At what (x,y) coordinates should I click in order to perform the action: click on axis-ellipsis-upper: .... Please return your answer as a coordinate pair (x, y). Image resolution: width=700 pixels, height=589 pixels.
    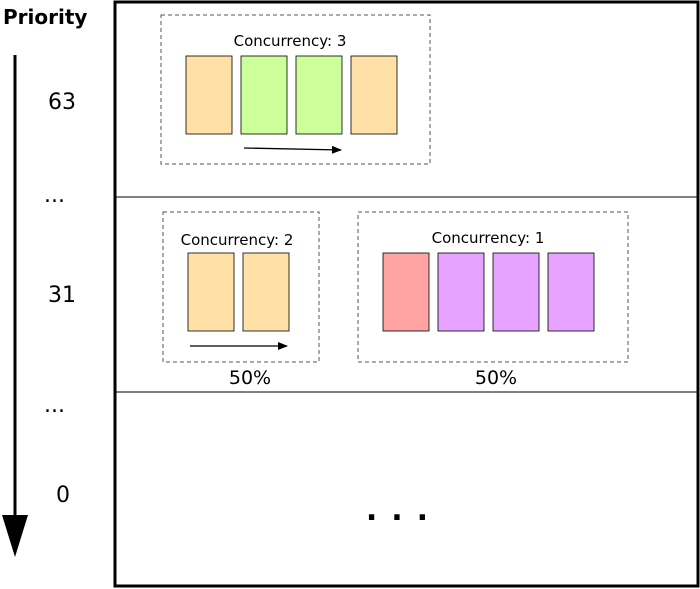
    Looking at the image, I should click on (54, 195).